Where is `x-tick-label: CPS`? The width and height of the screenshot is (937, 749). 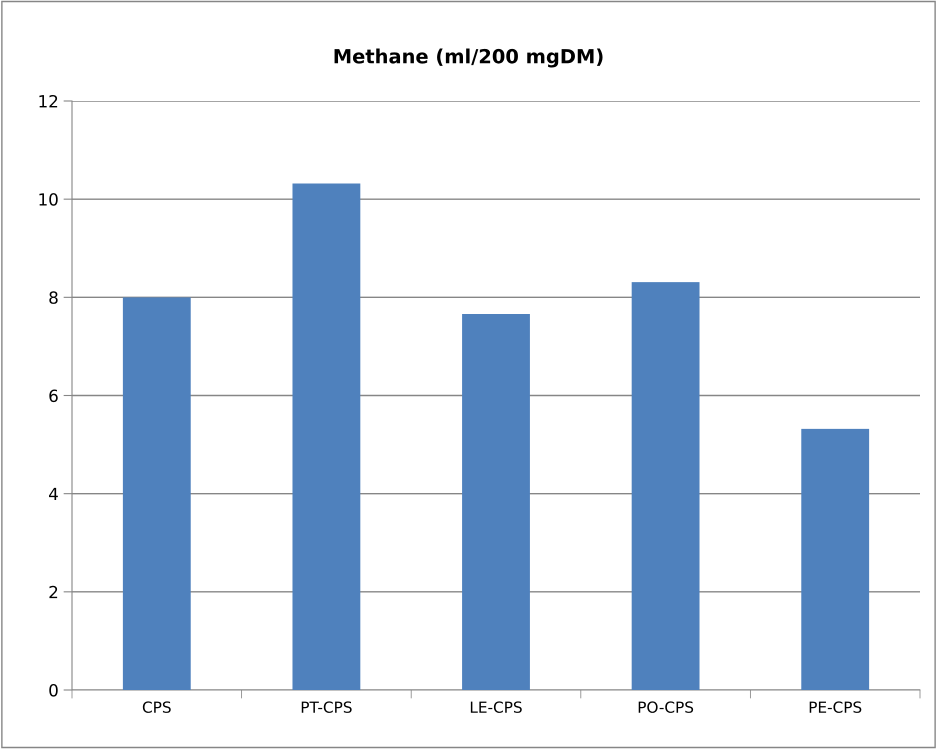 x-tick-label: CPS is located at coordinates (156, 707).